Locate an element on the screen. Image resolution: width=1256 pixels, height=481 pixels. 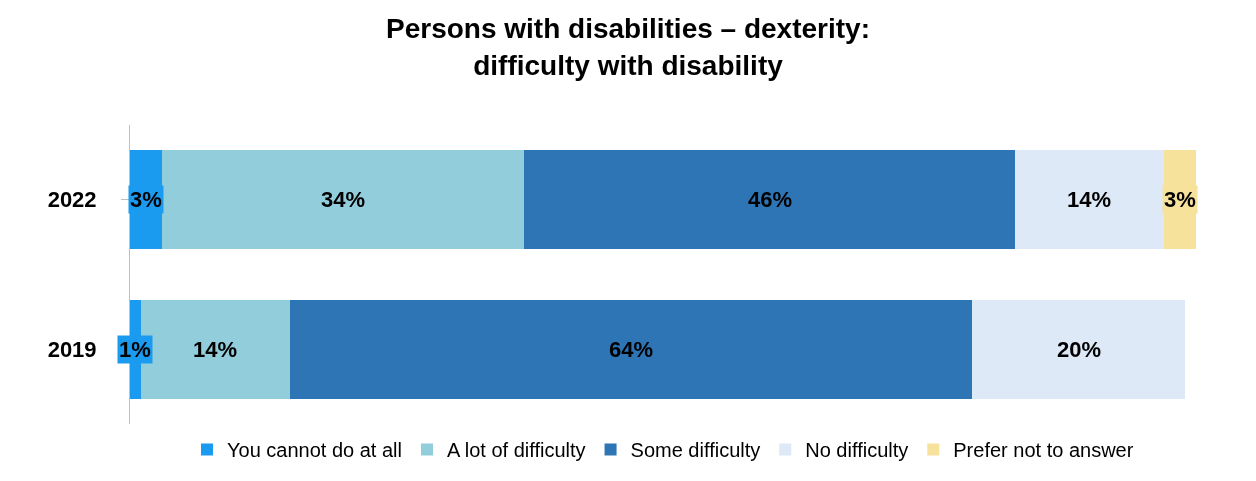
data-label: 20% is located at coordinates (1079, 349).